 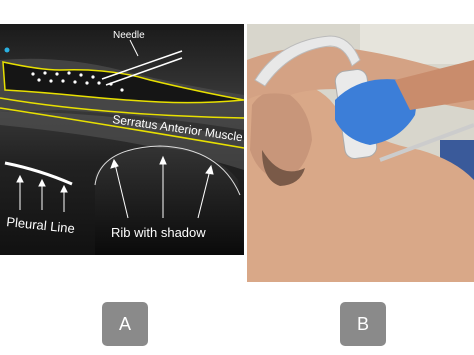 What do you see at coordinates (375, 112) in the screenshot?
I see `glove` at bounding box center [375, 112].